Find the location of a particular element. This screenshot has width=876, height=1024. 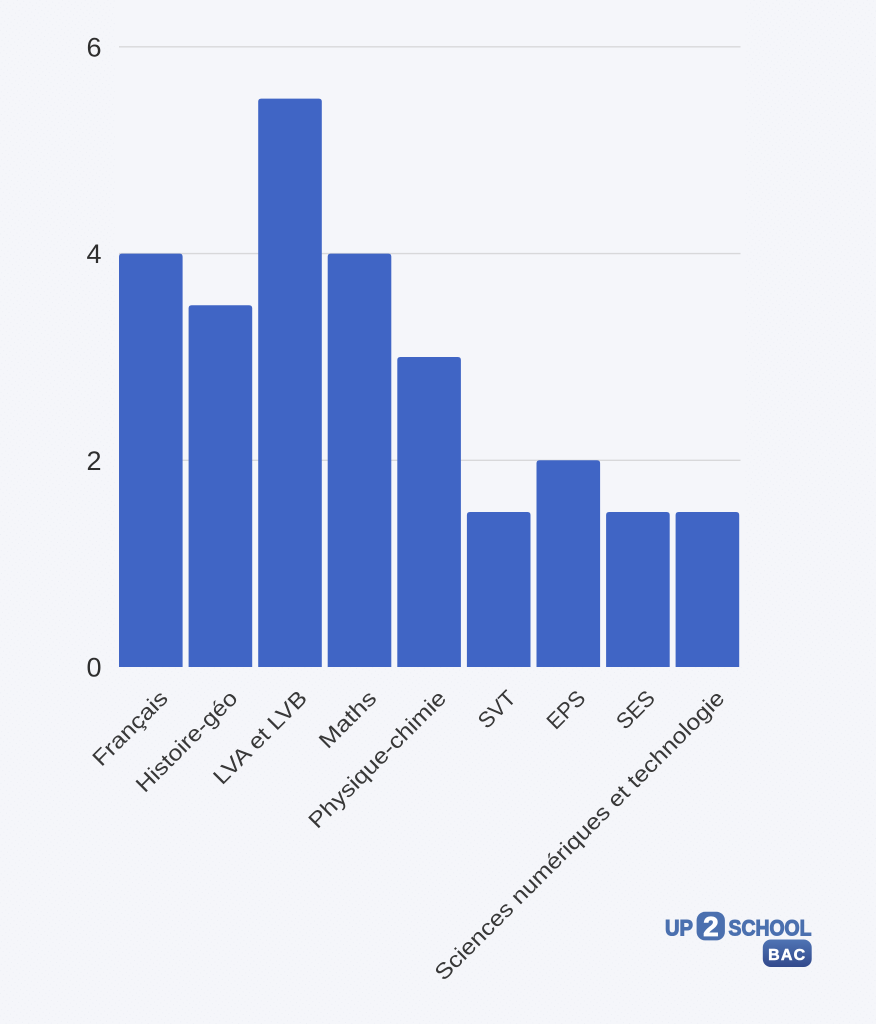

svg-text: BAC is located at coordinates (787, 955).